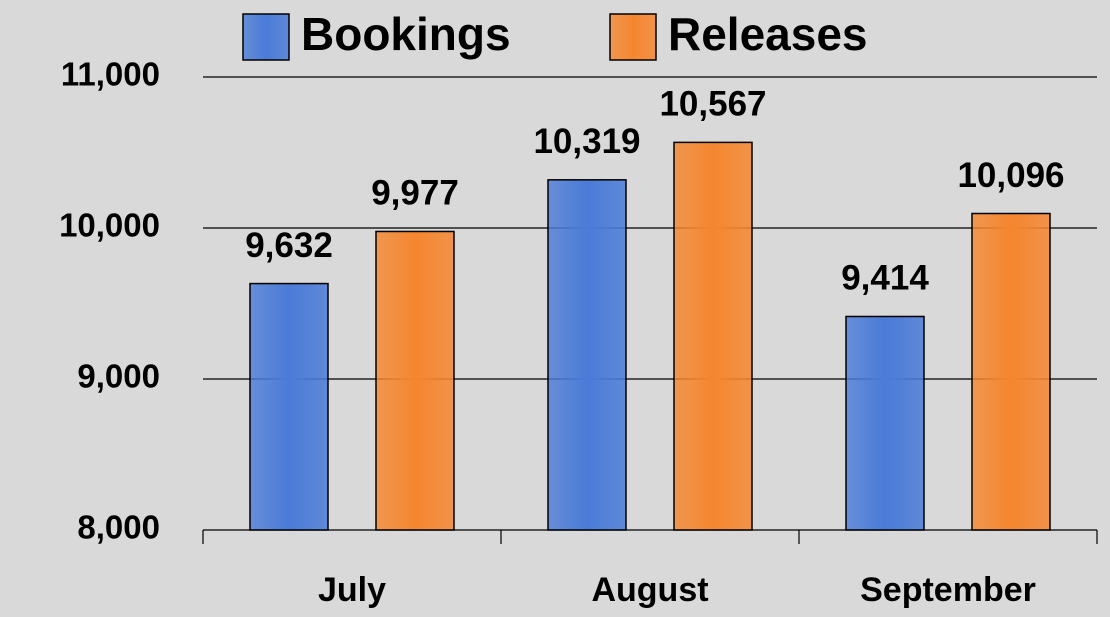 The width and height of the screenshot is (1110, 617). I want to click on value-label: 9,414, so click(885, 278).